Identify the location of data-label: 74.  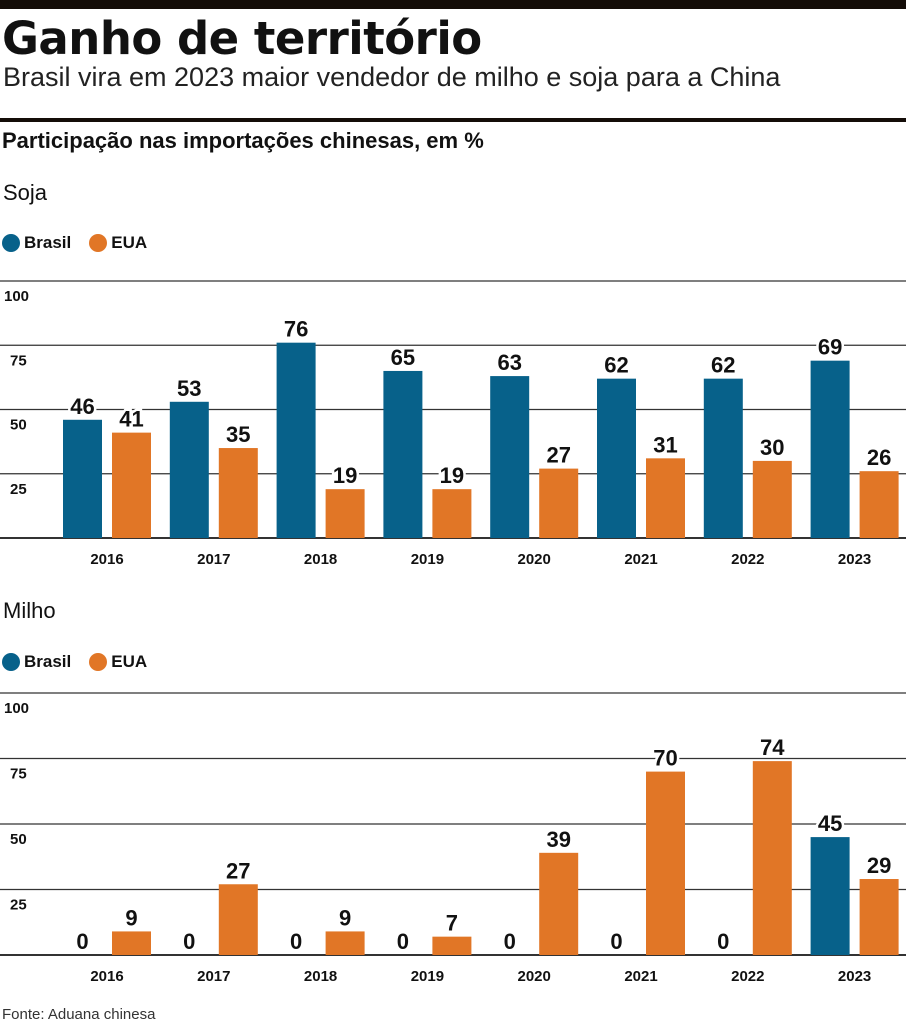
(772, 747).